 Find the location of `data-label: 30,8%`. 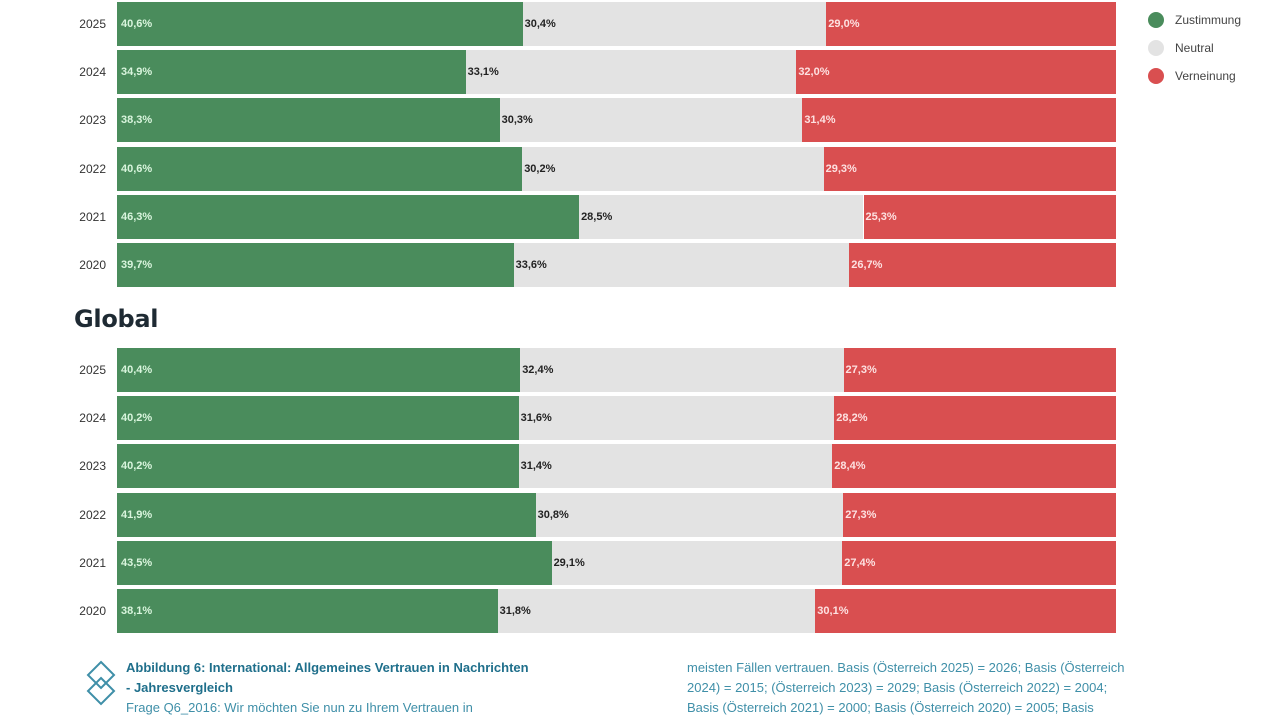

data-label: 30,8% is located at coordinates (553, 514).